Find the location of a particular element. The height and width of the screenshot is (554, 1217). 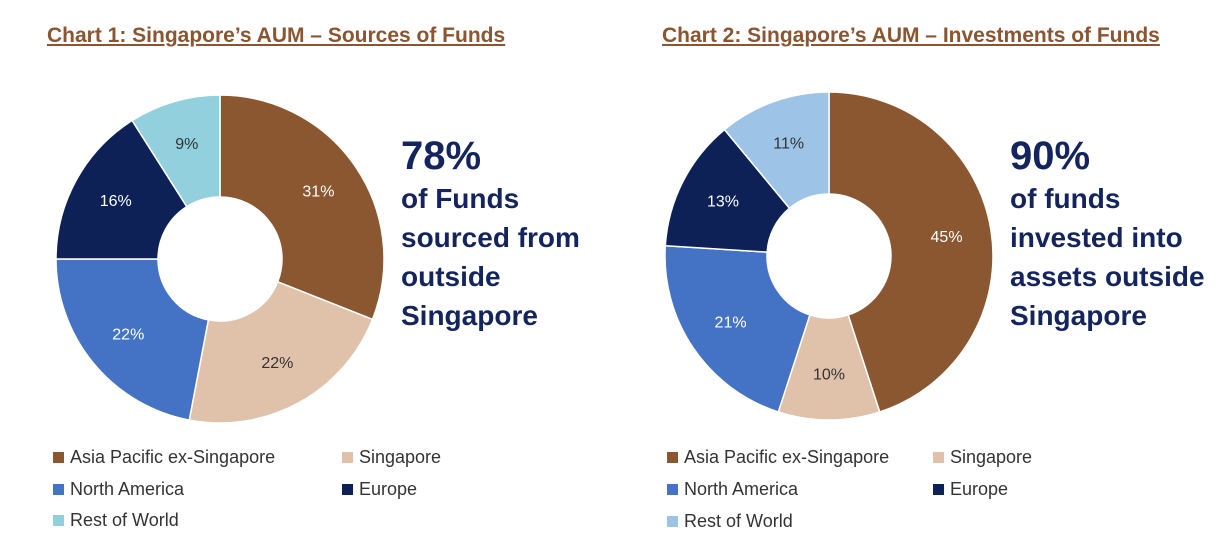

chart-1-callout-figure: 78% is located at coordinates (441, 156).